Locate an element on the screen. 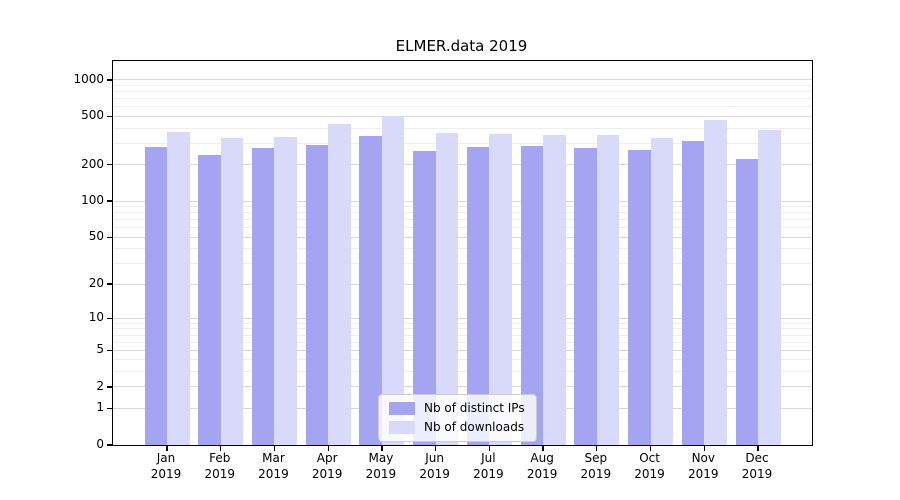 This screenshot has width=900, height=500. legend: Nb of distinct IPs Nb of downloads is located at coordinates (457, 418).